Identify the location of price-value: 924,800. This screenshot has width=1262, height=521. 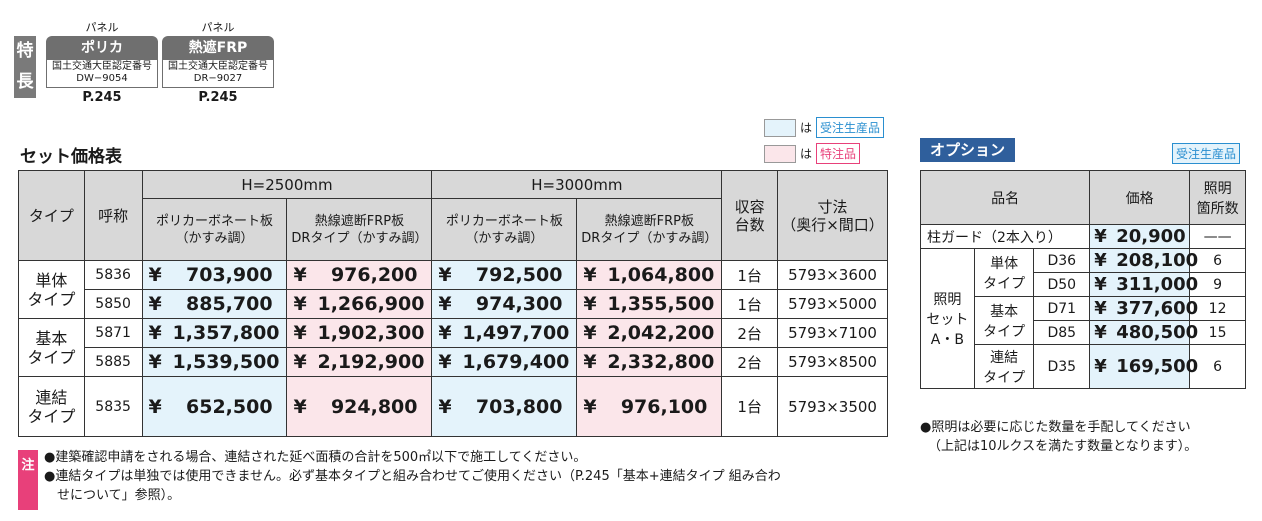
(374, 406).